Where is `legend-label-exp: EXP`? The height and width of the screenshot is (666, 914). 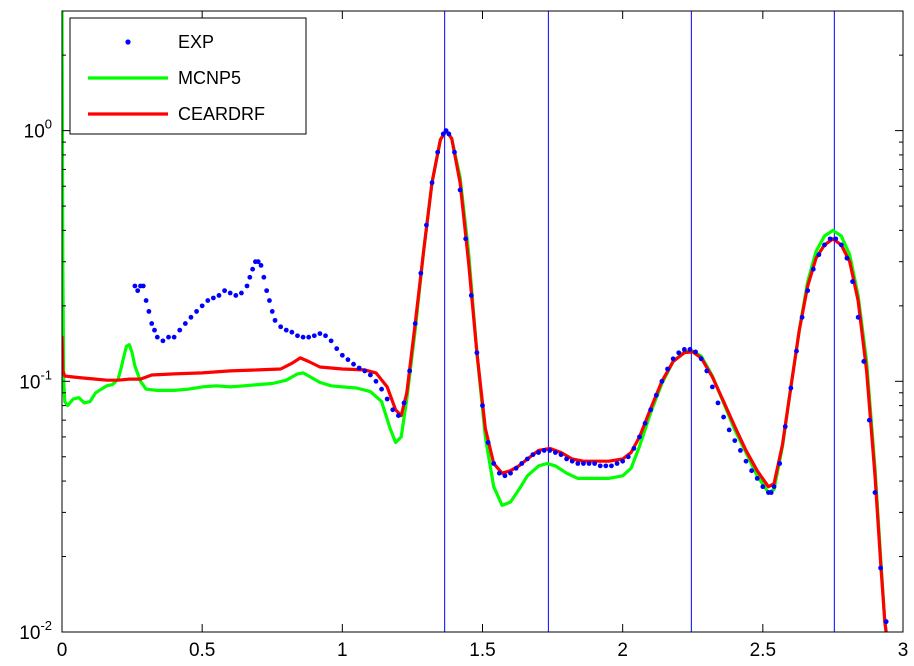 legend-label-exp: EXP is located at coordinates (196, 42).